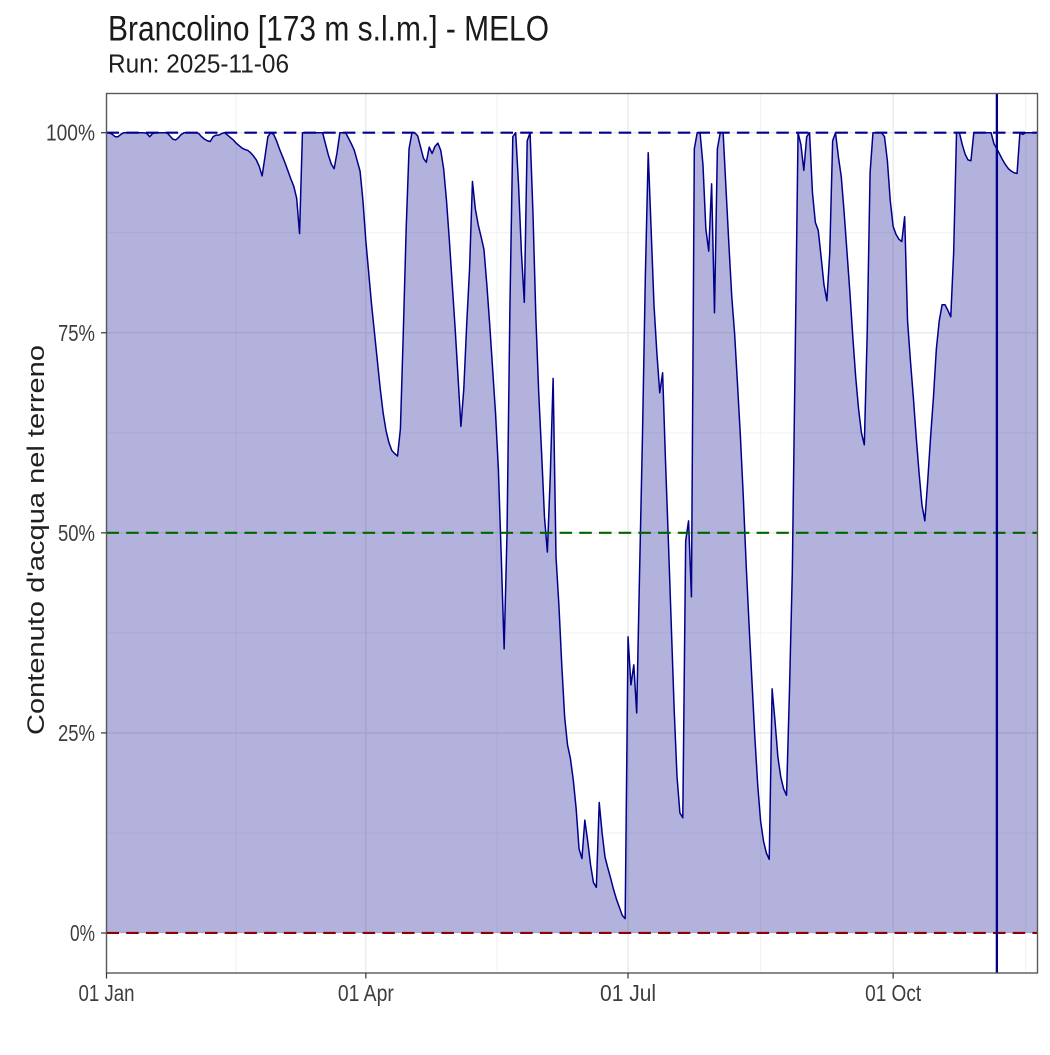 The height and width of the screenshot is (1055, 1050). I want to click on plot-subtitle: Run: 2025-11-06, so click(198, 65).